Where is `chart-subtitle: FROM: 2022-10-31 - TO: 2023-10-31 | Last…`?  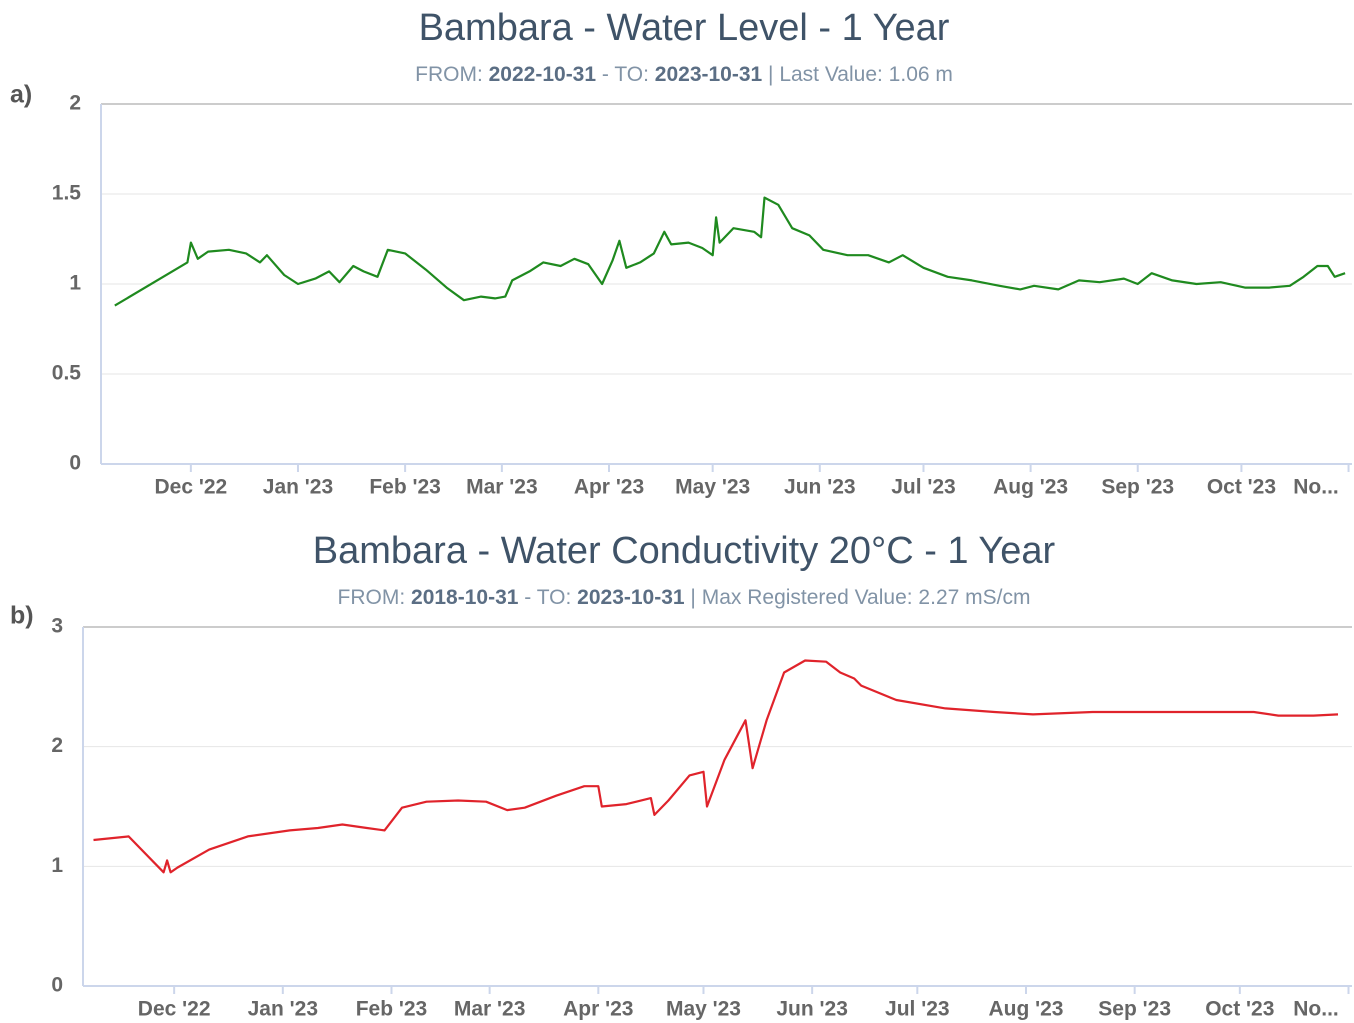
chart-subtitle: FROM: 2022-10-31 - TO: 2023-10-31 | Last… is located at coordinates (684, 74).